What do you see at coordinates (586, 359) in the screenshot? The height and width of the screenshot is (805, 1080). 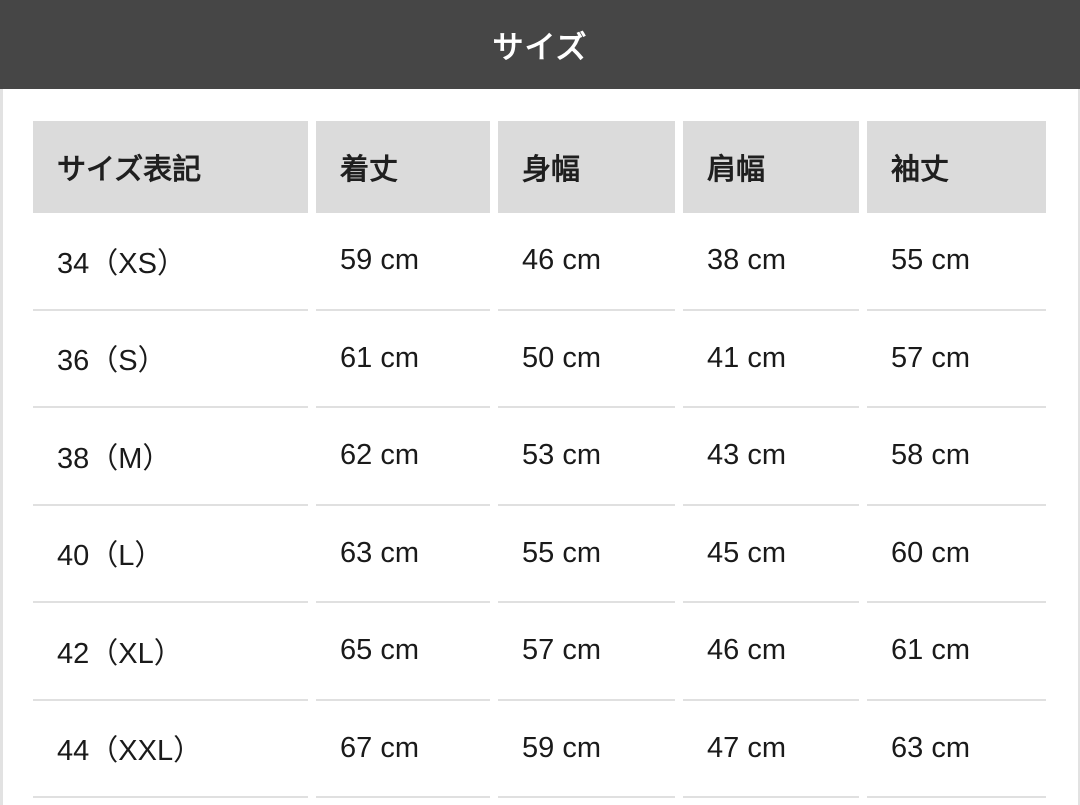 I see `measurement-cell: 50 cm` at bounding box center [586, 359].